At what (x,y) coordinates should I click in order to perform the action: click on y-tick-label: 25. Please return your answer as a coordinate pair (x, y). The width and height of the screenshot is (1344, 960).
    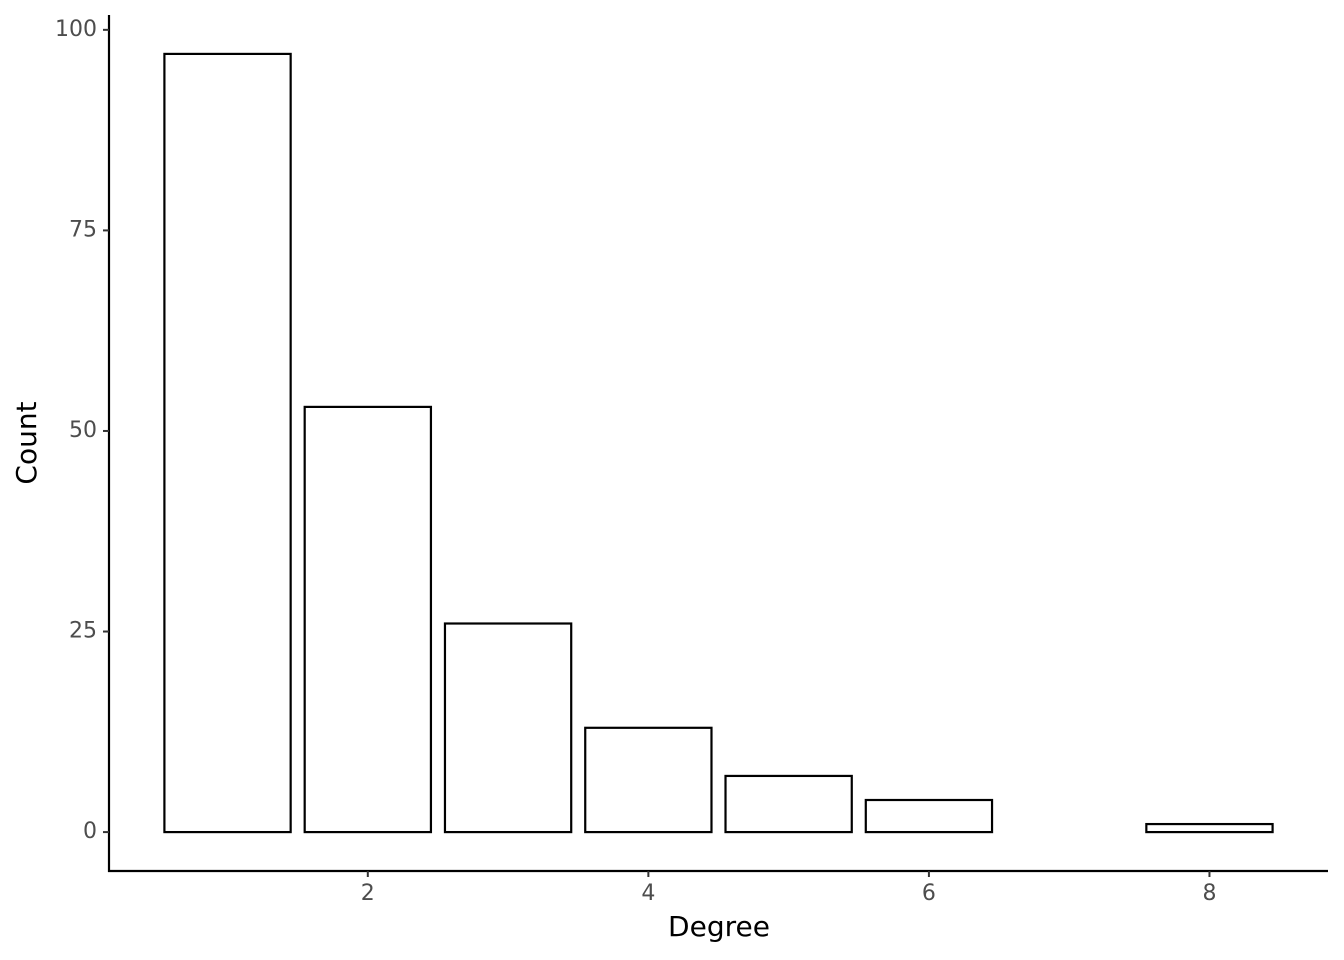
    Looking at the image, I should click on (83, 631).